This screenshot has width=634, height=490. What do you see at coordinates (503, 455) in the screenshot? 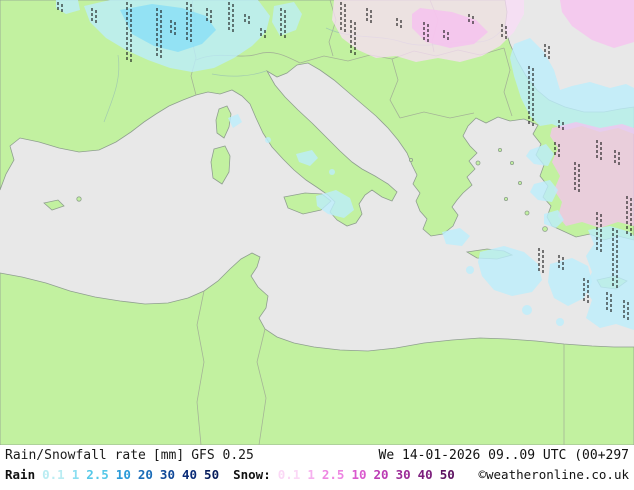
I see `valid-datetime: We 14-01-2026 09..09 UTC (00+297` at bounding box center [503, 455].